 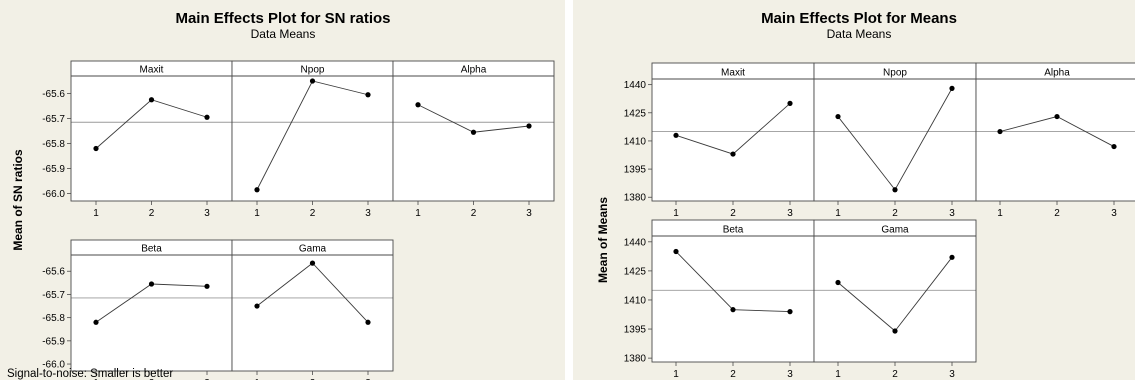 What do you see at coordinates (283, 34) in the screenshot?
I see `chart-subtitle: Data Means` at bounding box center [283, 34].